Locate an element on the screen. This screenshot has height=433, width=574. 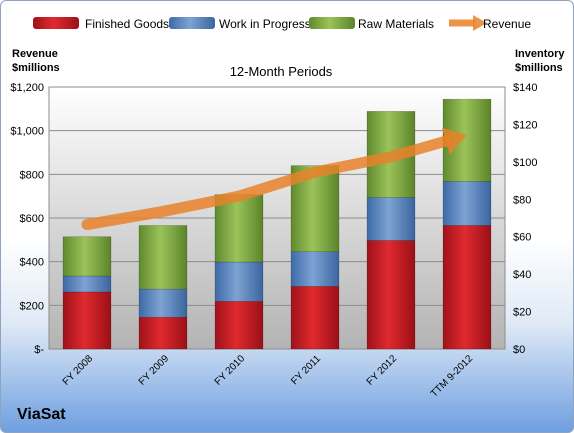
legend-swatch-finished-goods is located at coordinates (56, 23).